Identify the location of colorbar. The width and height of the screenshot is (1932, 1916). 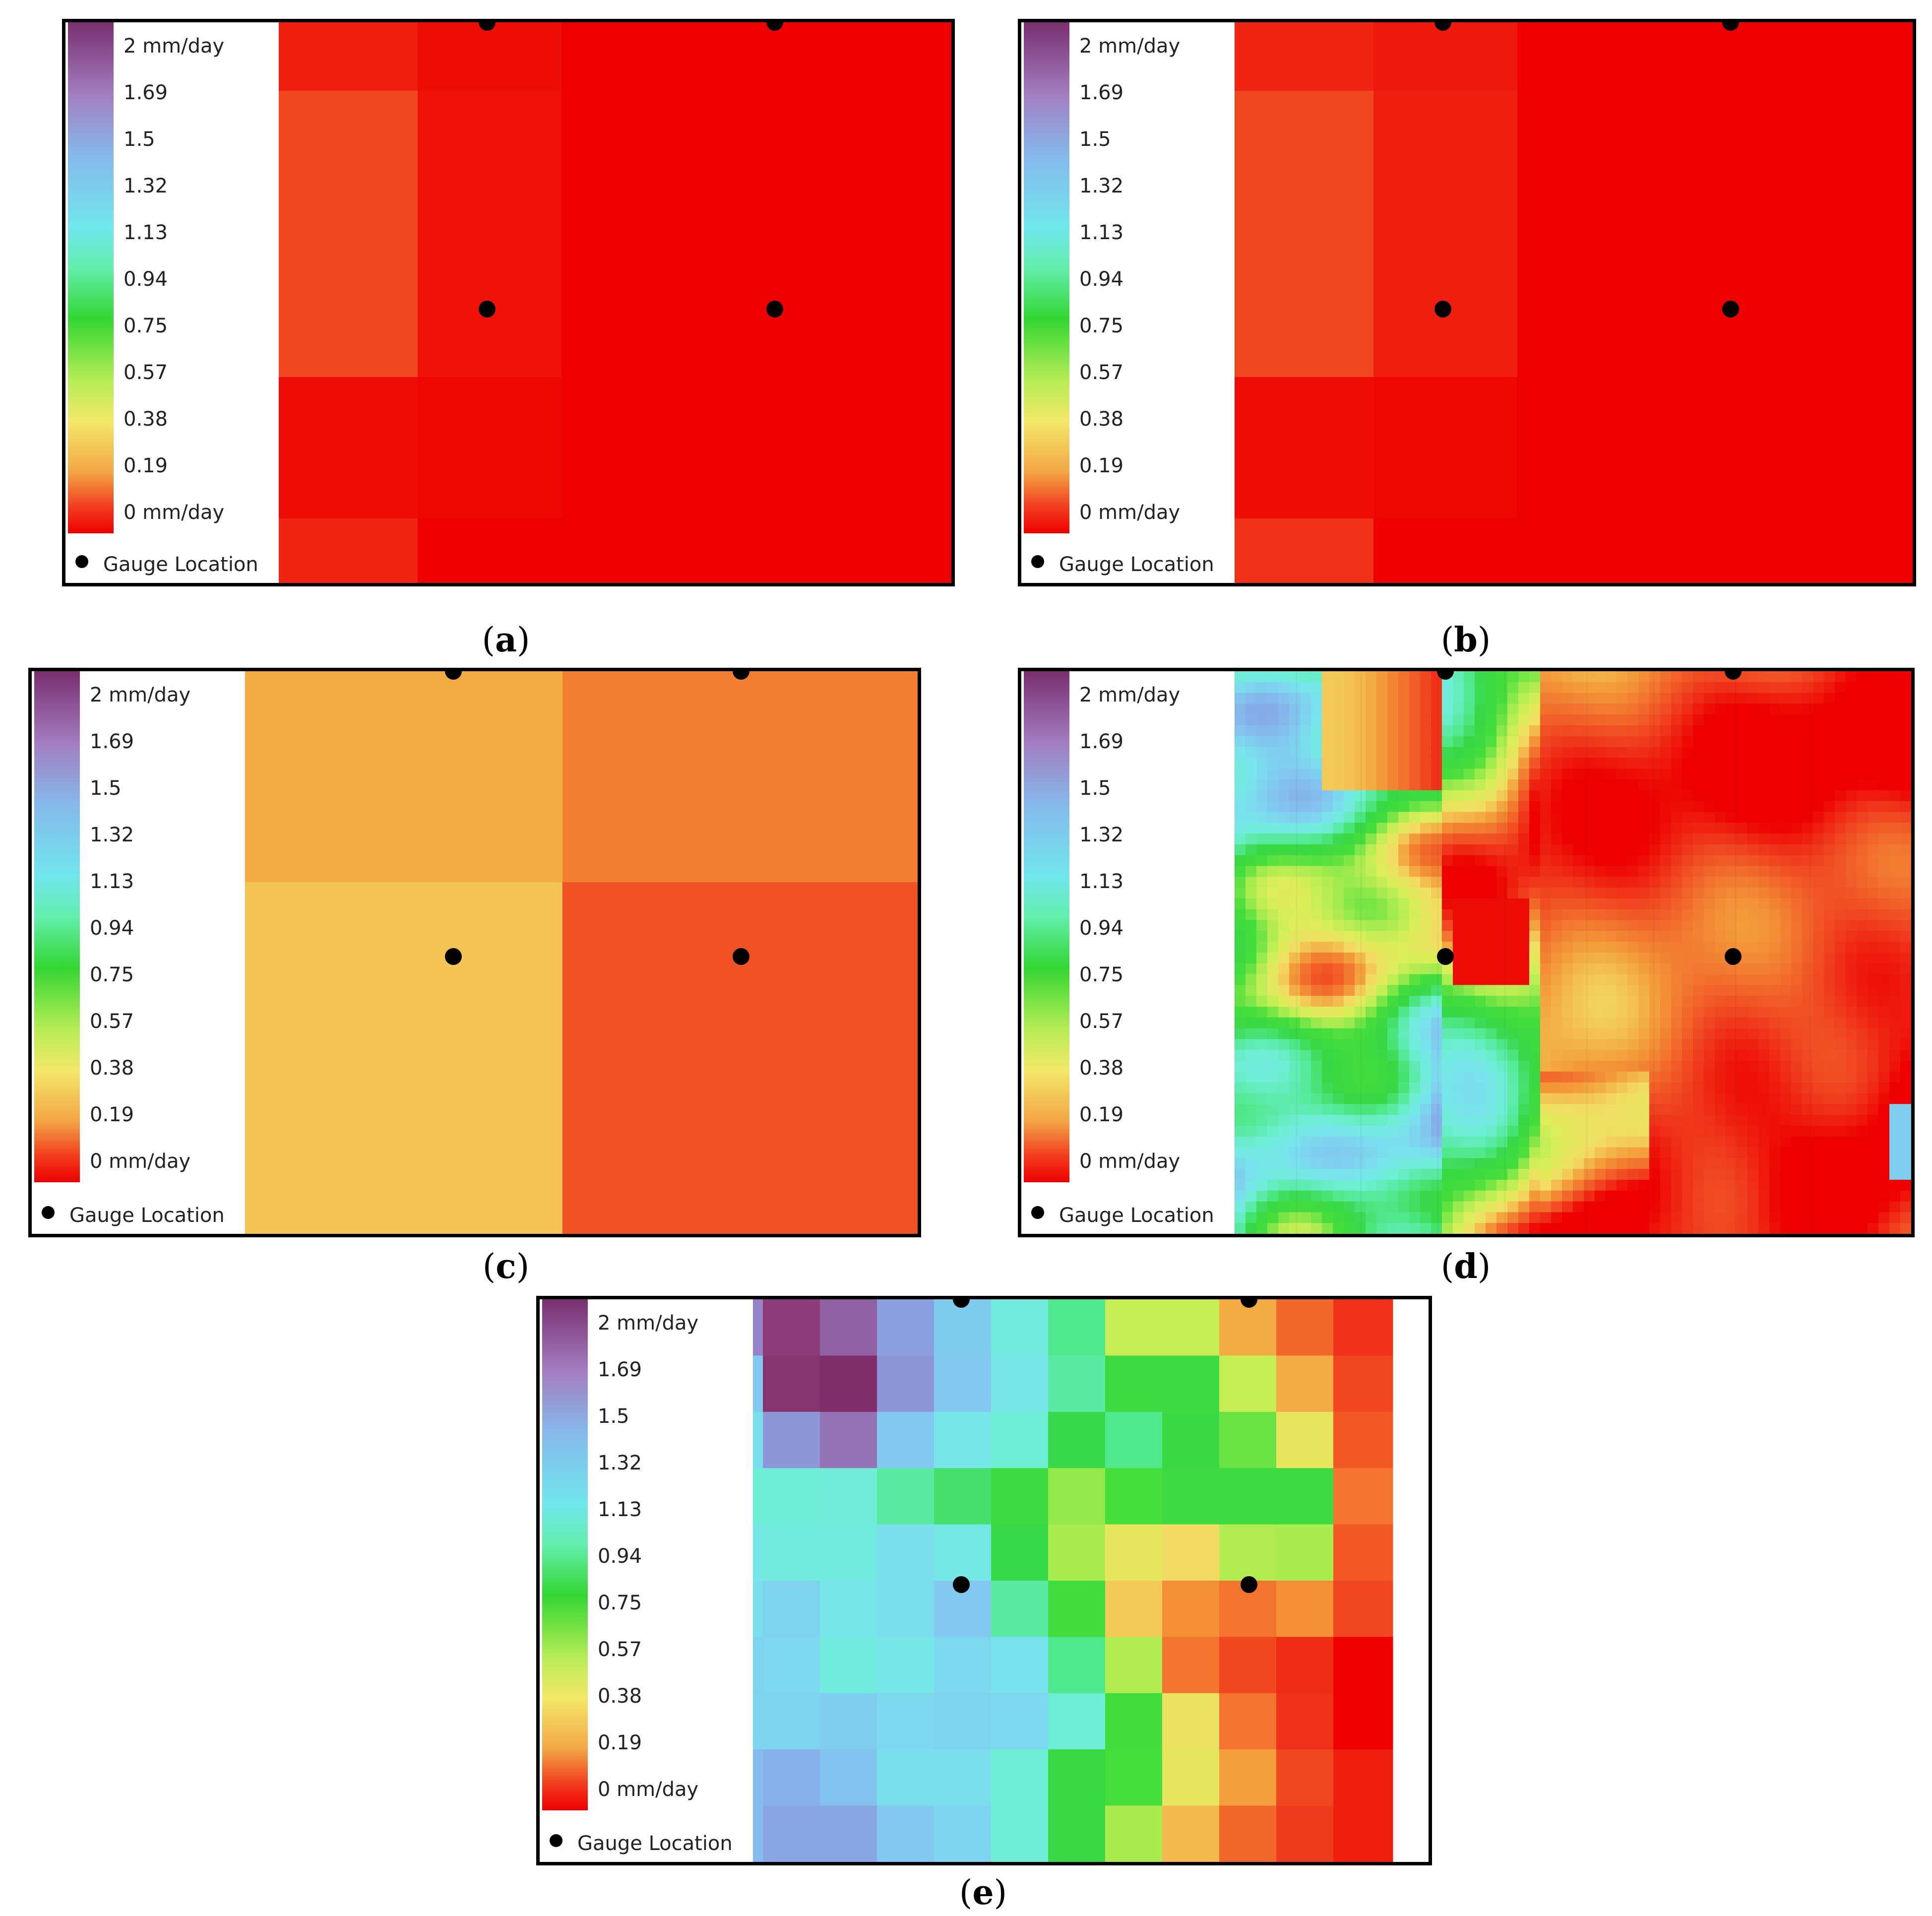
(1046, 277).